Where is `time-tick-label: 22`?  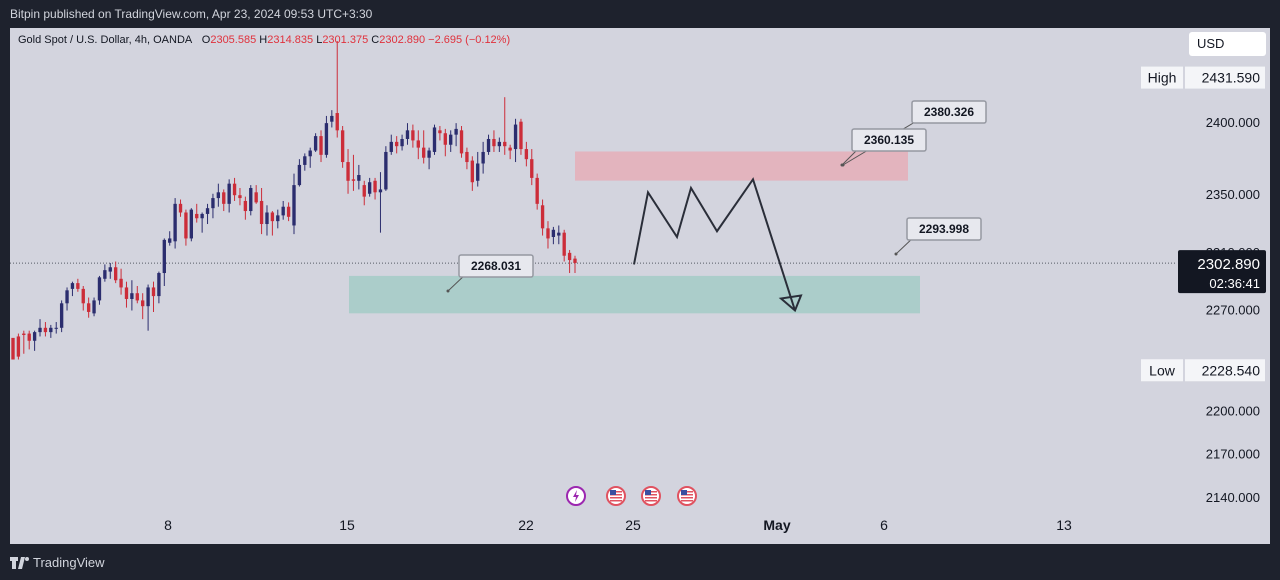
time-tick-label: 22 is located at coordinates (526, 525).